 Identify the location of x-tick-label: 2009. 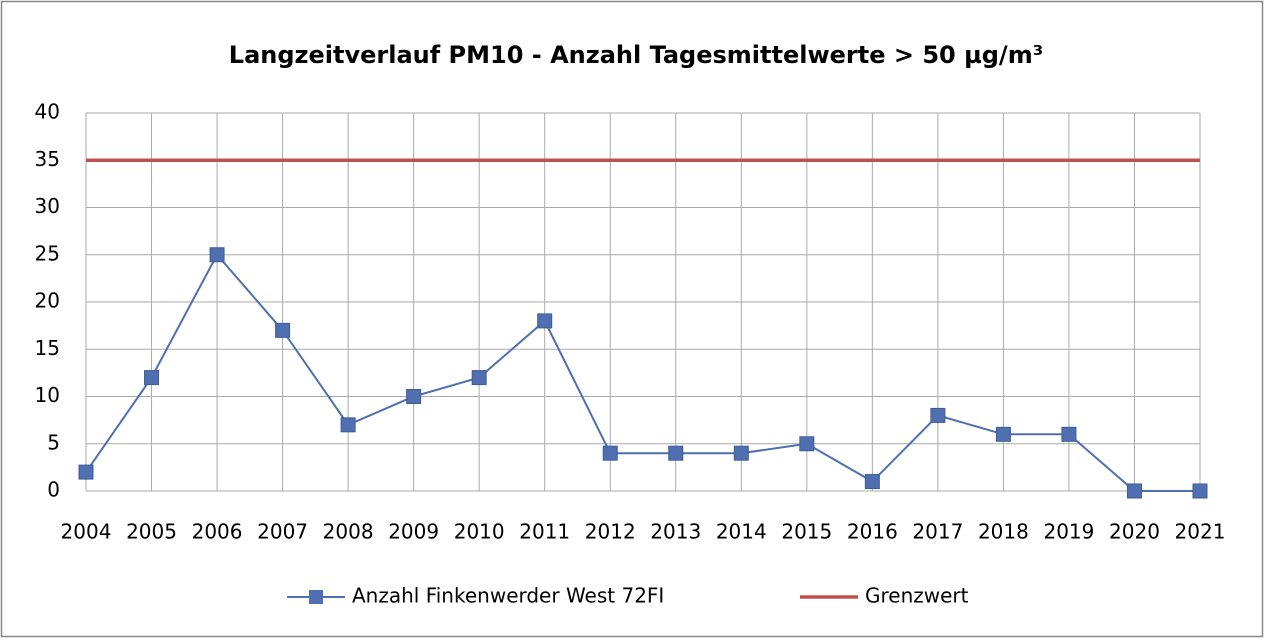
(413, 532).